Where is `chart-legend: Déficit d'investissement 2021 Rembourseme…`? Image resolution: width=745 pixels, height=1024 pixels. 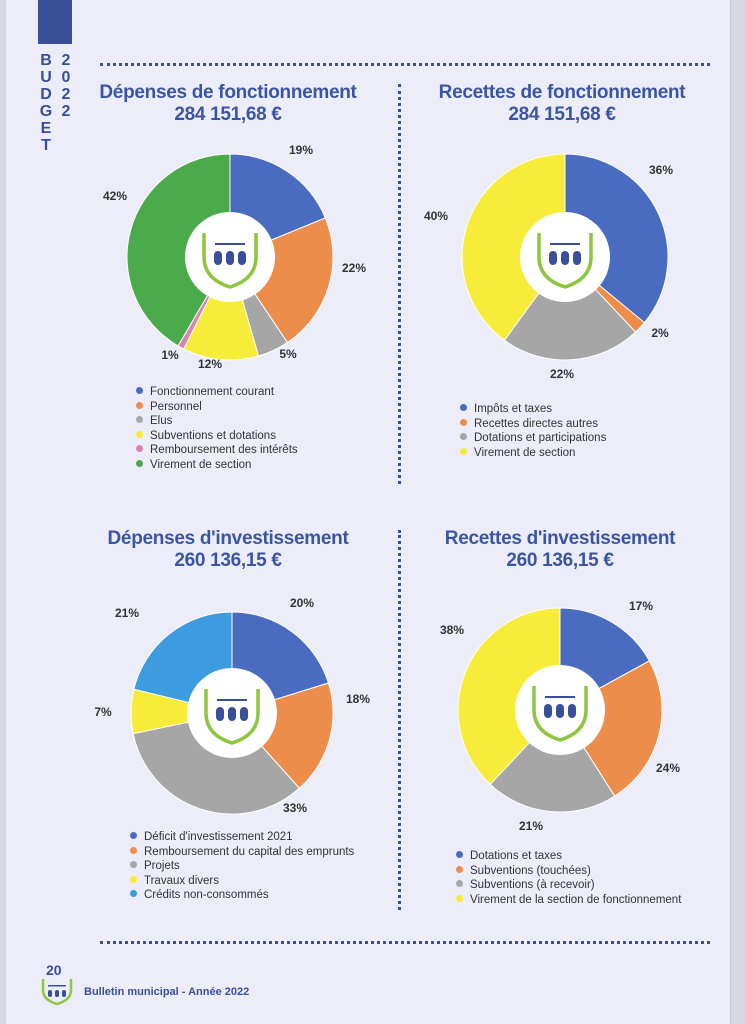
chart-legend: Déficit d'investissement 2021 Rembourseme… is located at coordinates (242, 866).